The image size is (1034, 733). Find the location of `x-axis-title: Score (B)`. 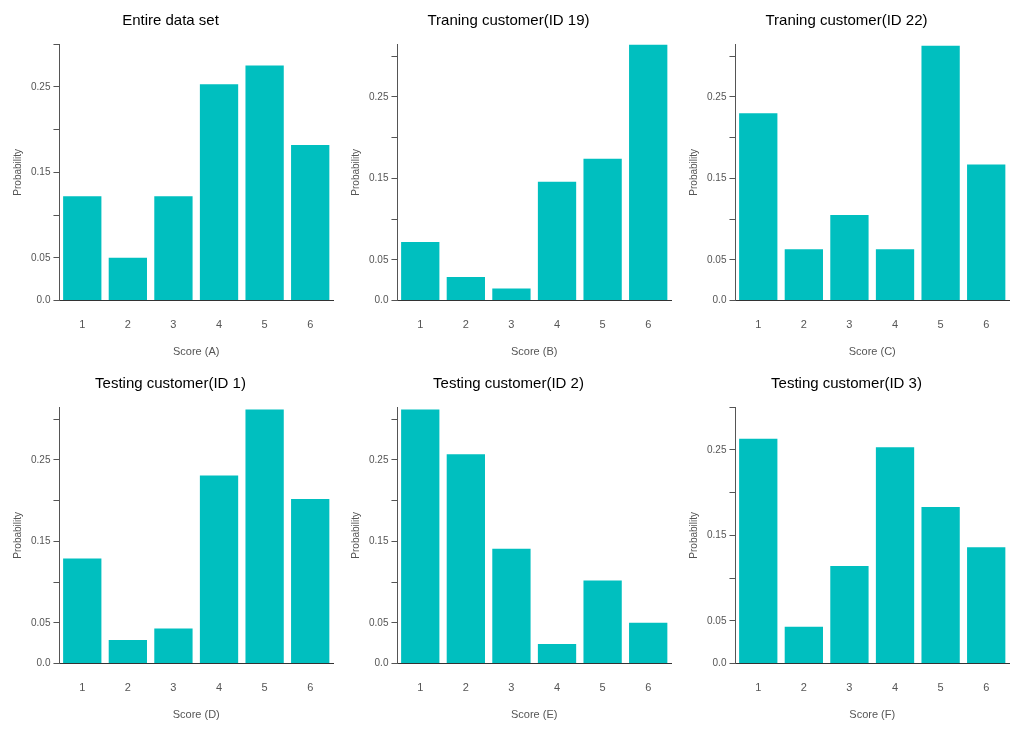

x-axis-title: Score (B) is located at coordinates (534, 351).